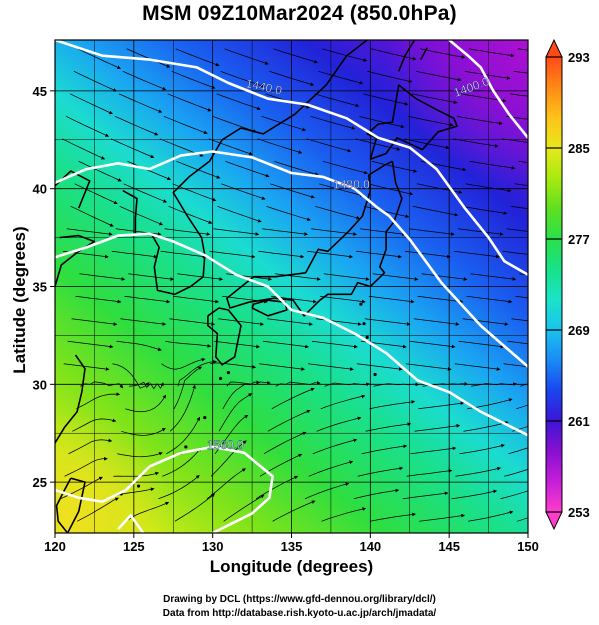 The width and height of the screenshot is (599, 625). Describe the element at coordinates (449, 546) in the screenshot. I see `x-tick-label-145: 145` at that location.